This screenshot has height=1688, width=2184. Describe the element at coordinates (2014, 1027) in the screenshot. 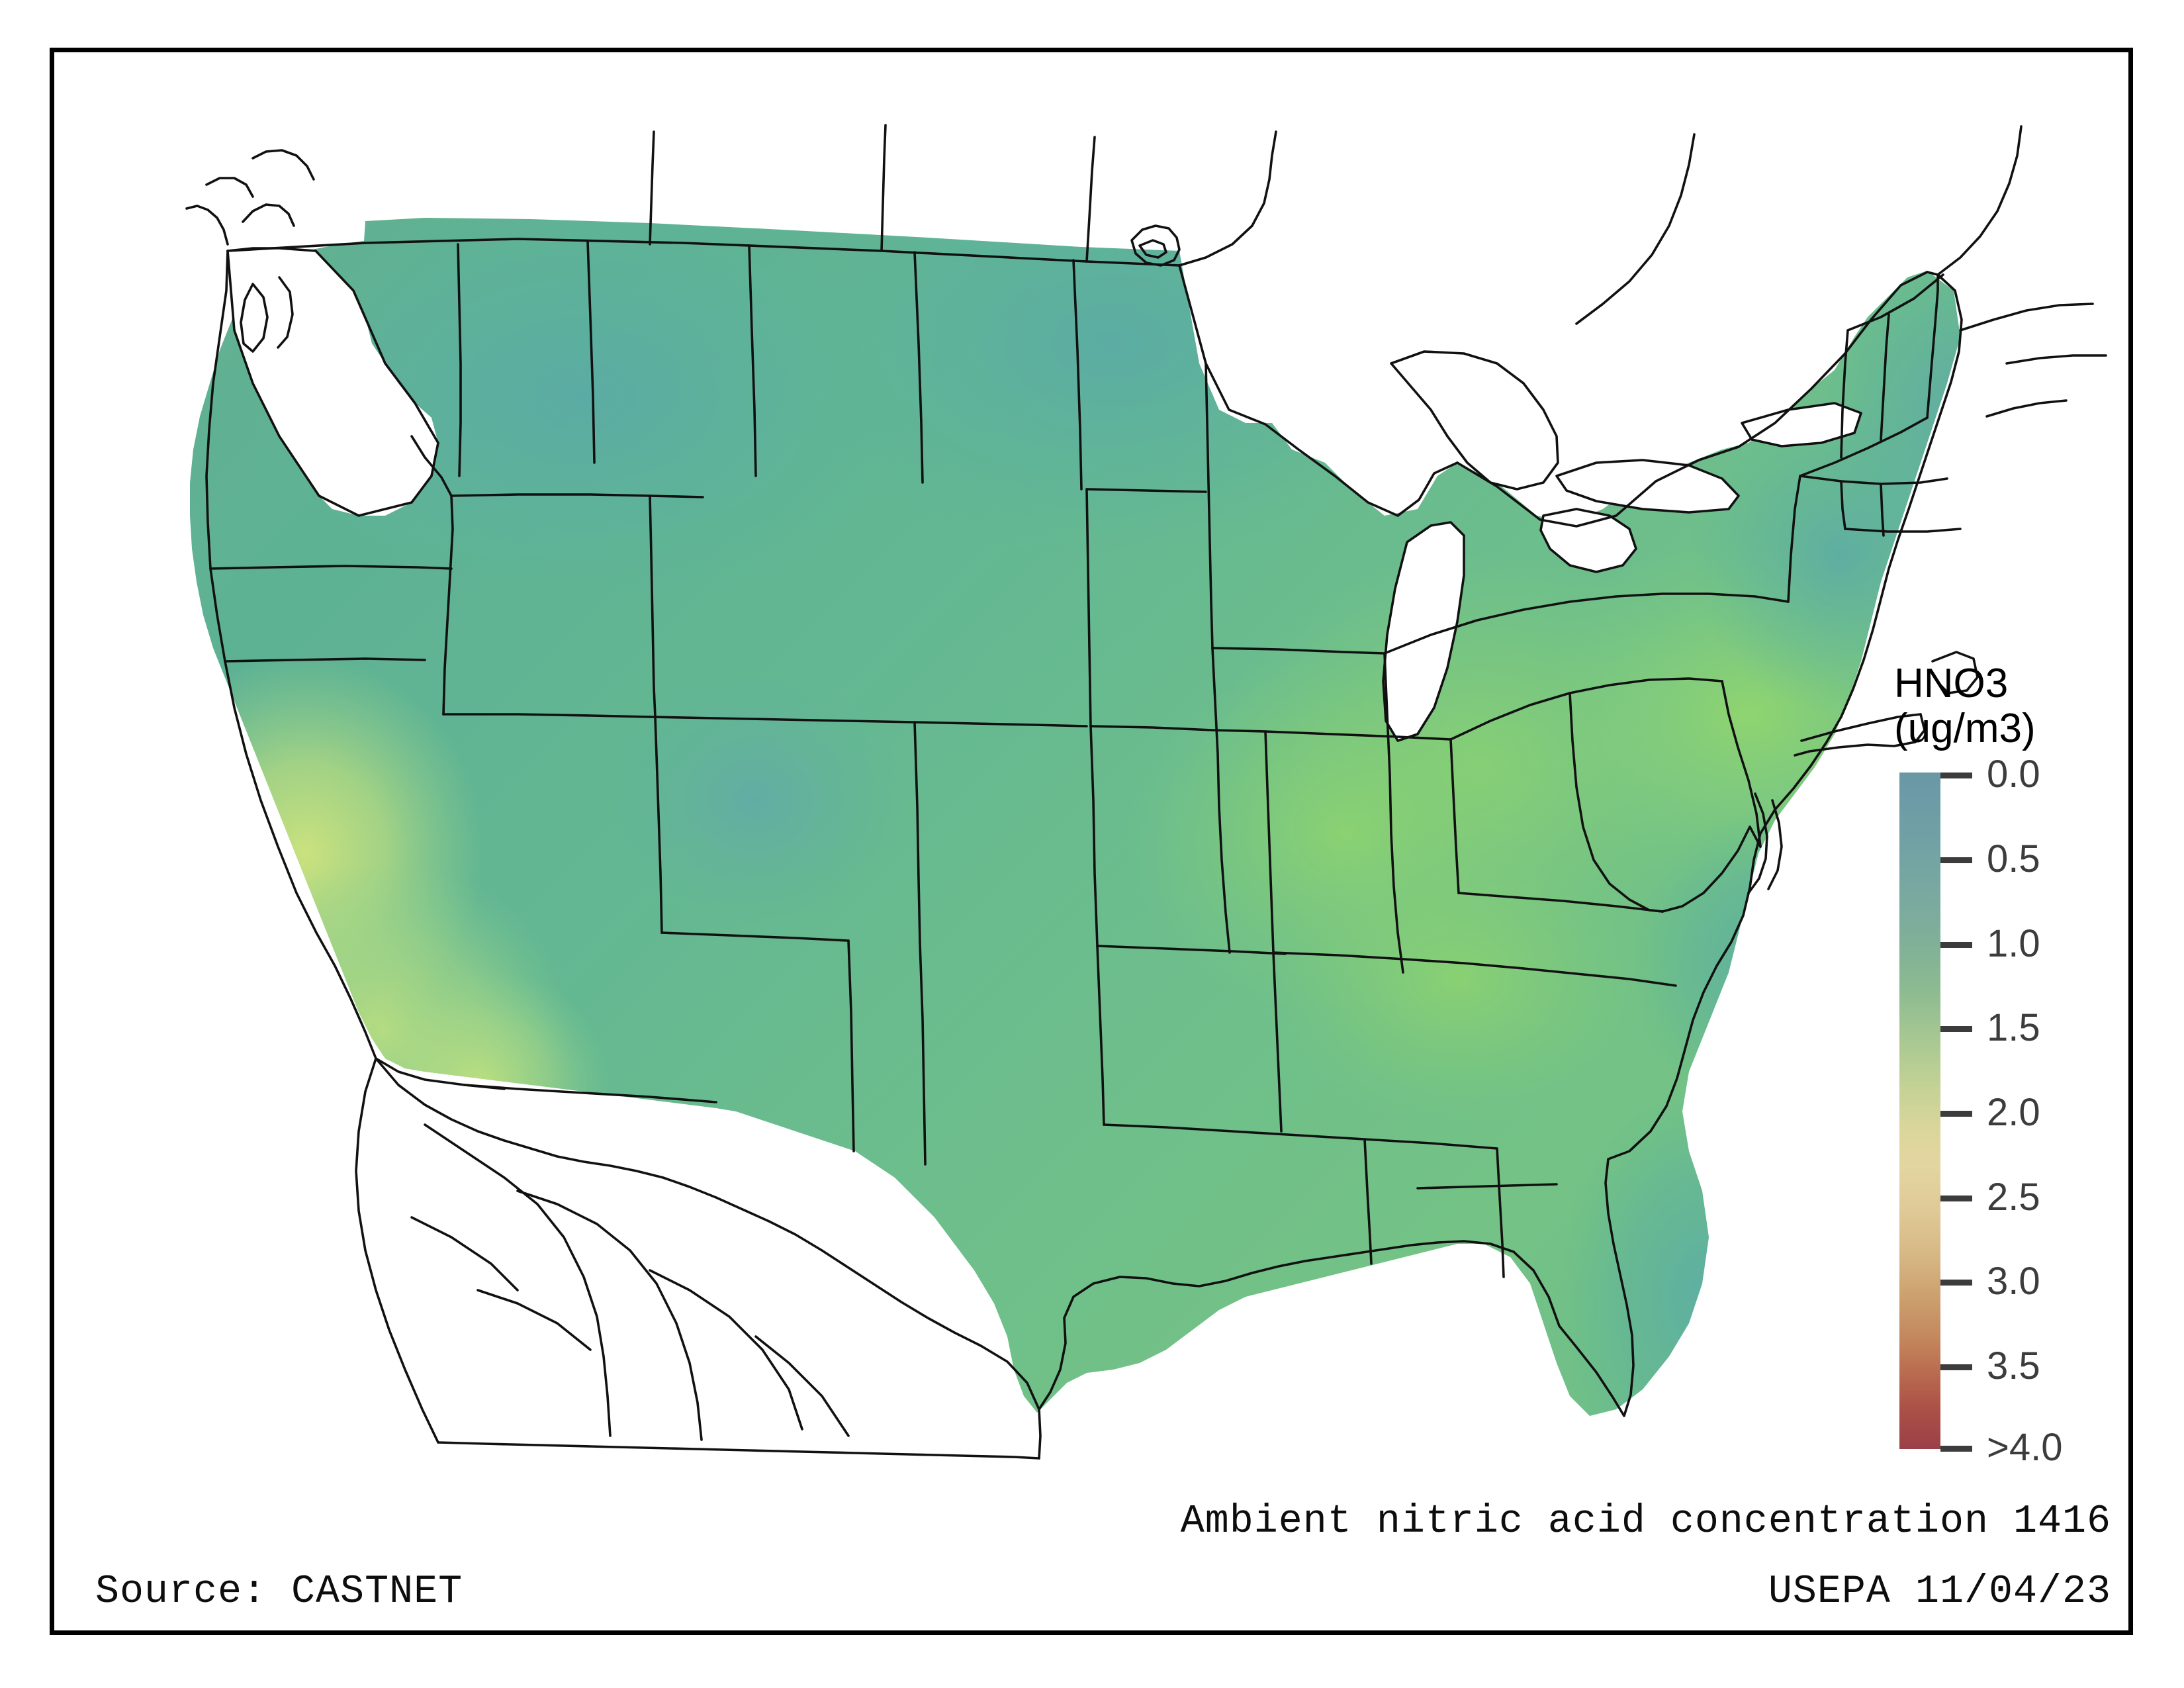

I see `colorbar-label-3: 1.5` at that location.